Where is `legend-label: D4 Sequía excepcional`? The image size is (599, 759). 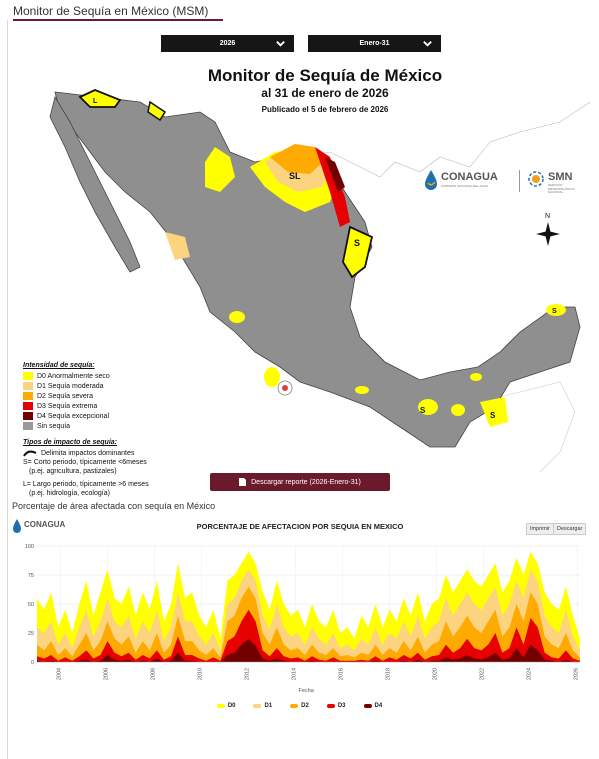 legend-label: D4 Sequía excepcional is located at coordinates (73, 416).